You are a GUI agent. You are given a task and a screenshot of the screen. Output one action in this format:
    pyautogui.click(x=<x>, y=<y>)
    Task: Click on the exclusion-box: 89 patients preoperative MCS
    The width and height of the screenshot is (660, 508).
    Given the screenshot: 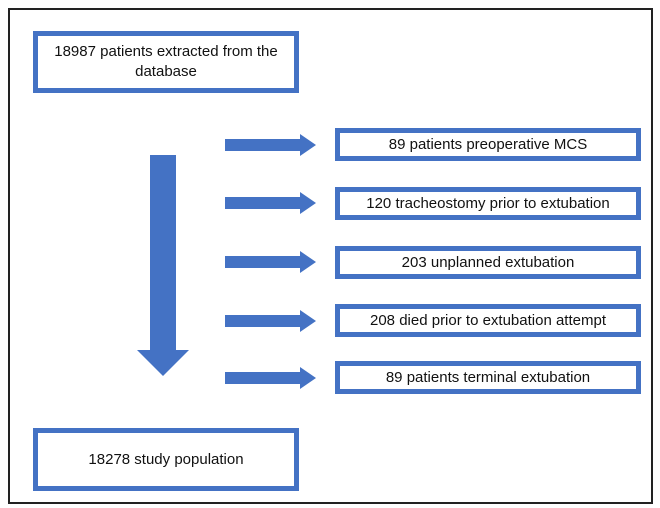 What is the action you would take?
    pyautogui.click(x=488, y=144)
    